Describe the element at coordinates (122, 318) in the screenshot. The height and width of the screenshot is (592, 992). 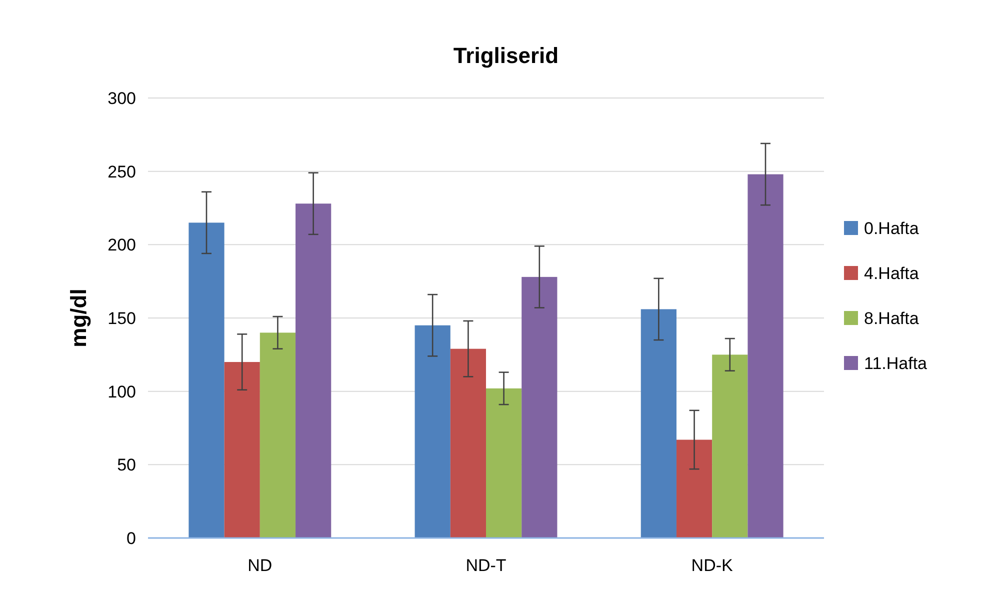
I see `y-tick-label: 150` at that location.